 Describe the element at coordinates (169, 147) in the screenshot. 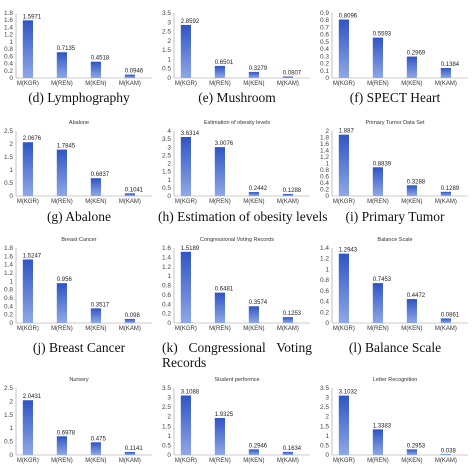

I see `y-tick-label: 3` at that location.